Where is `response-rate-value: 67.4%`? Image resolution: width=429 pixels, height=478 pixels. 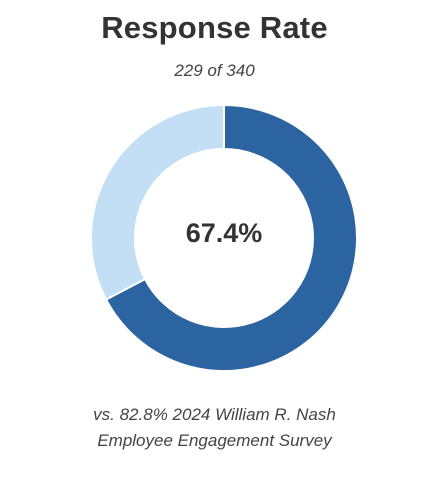
response-rate-value: 67.4% is located at coordinates (224, 233).